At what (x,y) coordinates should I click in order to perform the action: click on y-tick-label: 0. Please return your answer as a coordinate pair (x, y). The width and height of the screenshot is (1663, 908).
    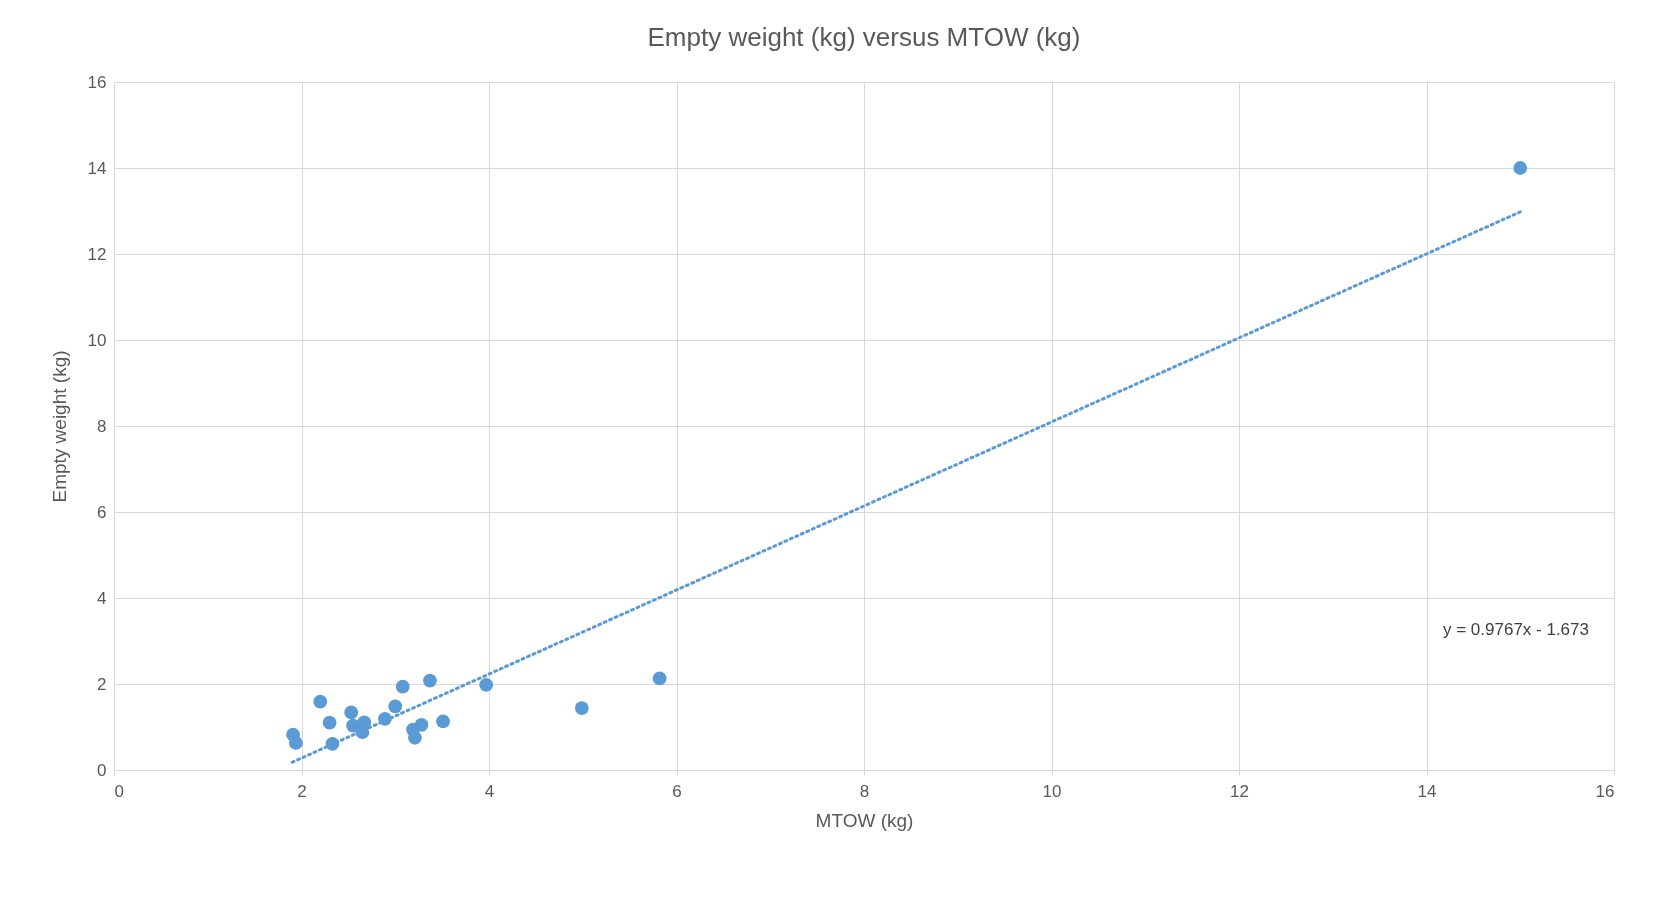
    Looking at the image, I should click on (102, 770).